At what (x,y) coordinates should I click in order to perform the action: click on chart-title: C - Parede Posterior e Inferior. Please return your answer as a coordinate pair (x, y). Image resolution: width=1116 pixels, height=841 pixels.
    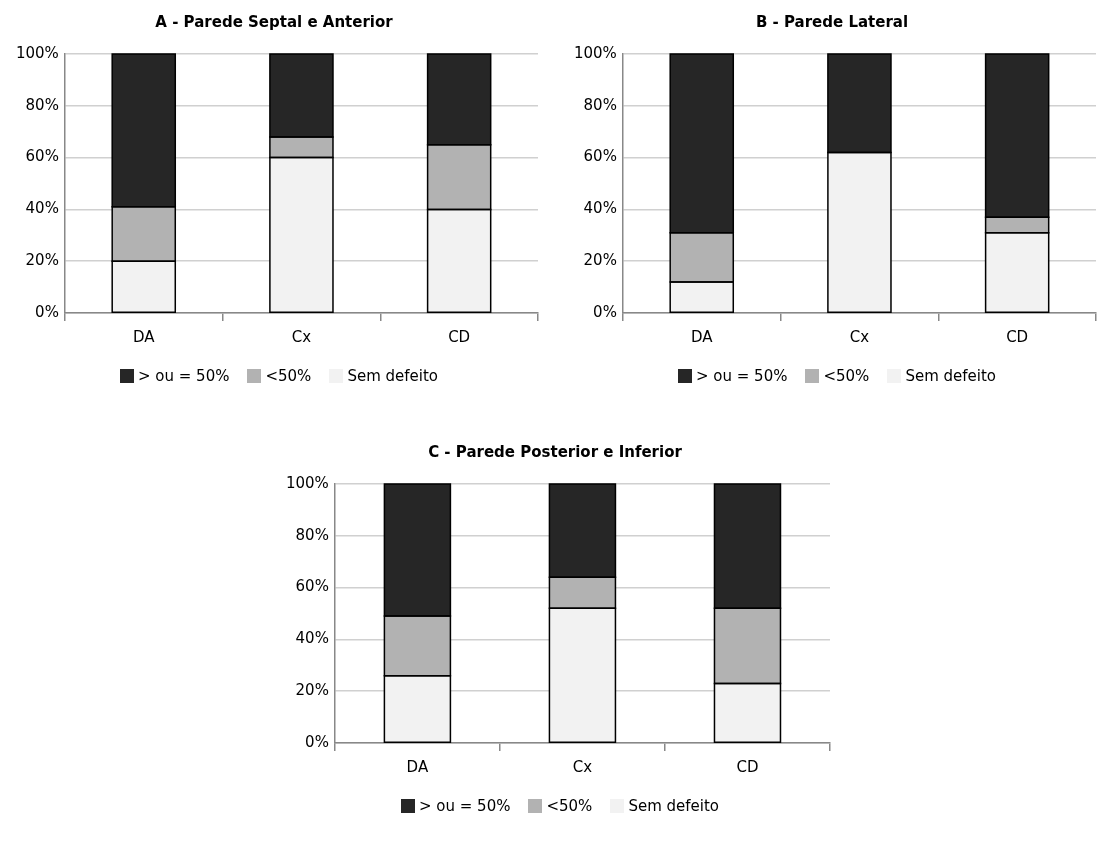
    Looking at the image, I should click on (555, 451).